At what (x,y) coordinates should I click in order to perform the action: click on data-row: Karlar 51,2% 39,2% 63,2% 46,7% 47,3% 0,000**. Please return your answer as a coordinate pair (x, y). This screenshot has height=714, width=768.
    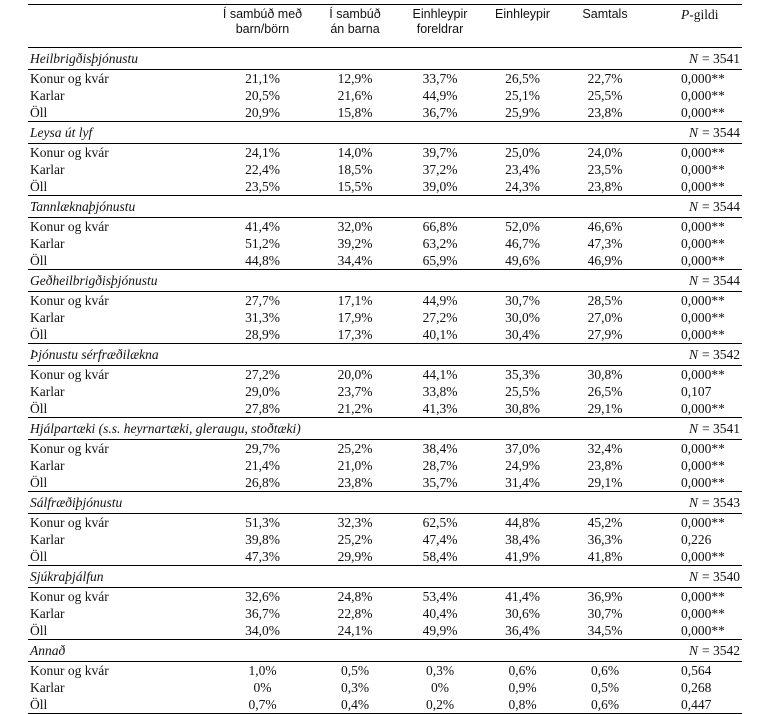
    Looking at the image, I should click on (385, 243).